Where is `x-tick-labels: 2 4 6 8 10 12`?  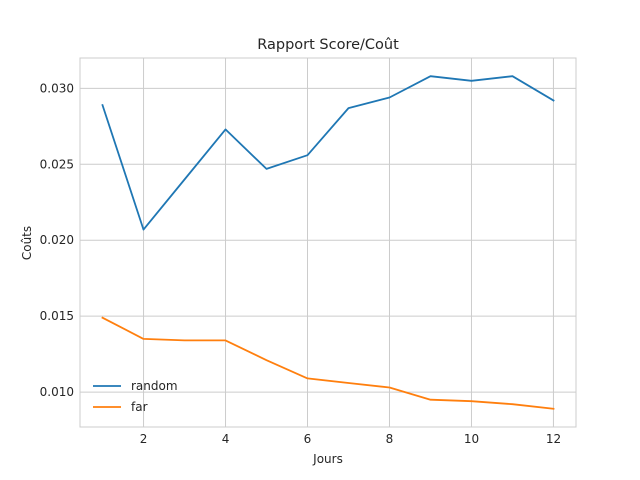 x-tick-labels: 2 4 6 8 10 12 is located at coordinates (350, 439).